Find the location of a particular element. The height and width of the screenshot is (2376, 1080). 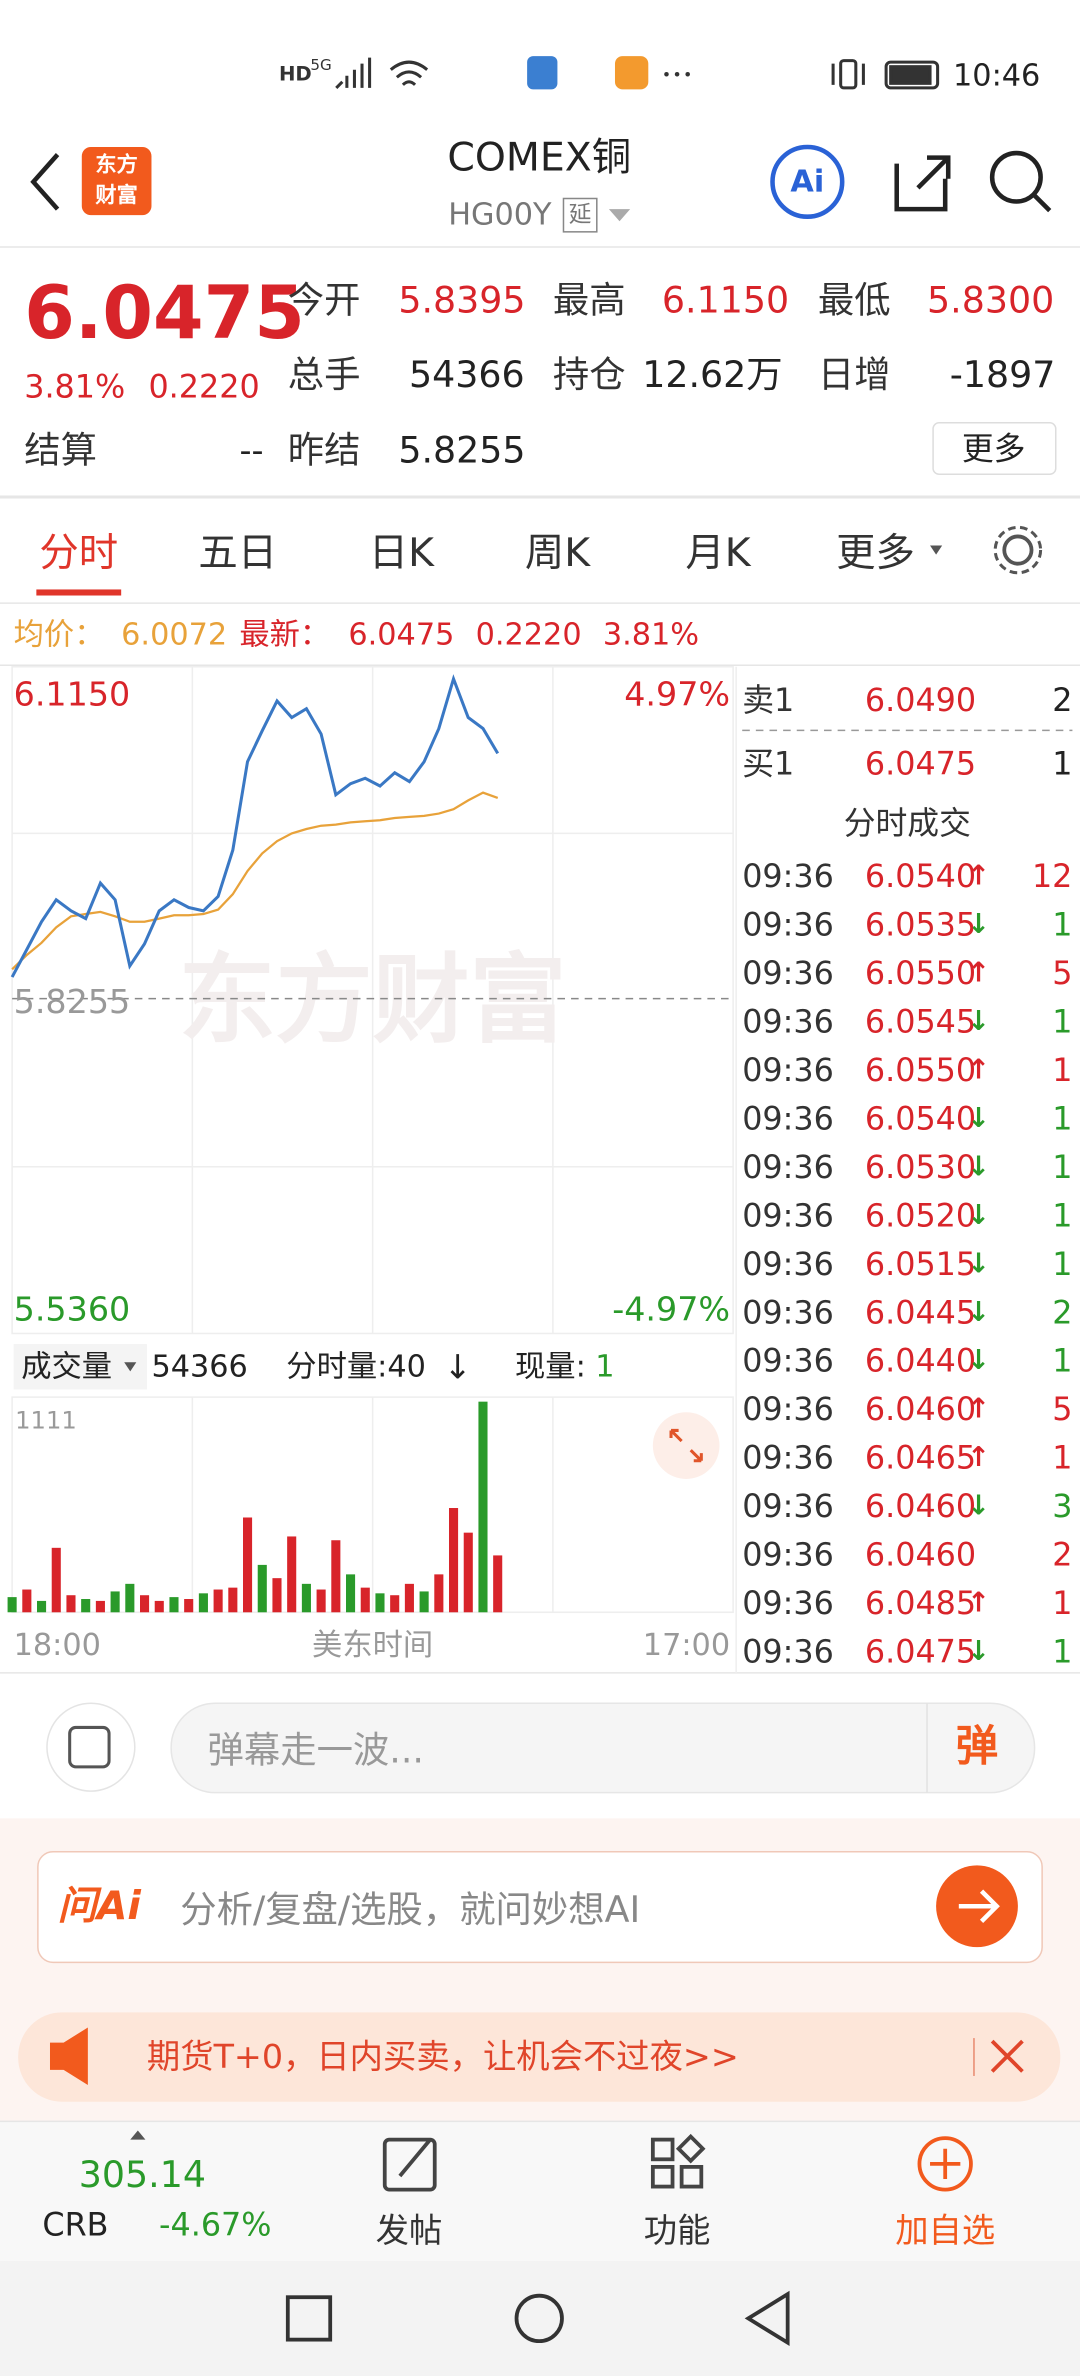

nav-item: 功能 is located at coordinates (677, 2230).